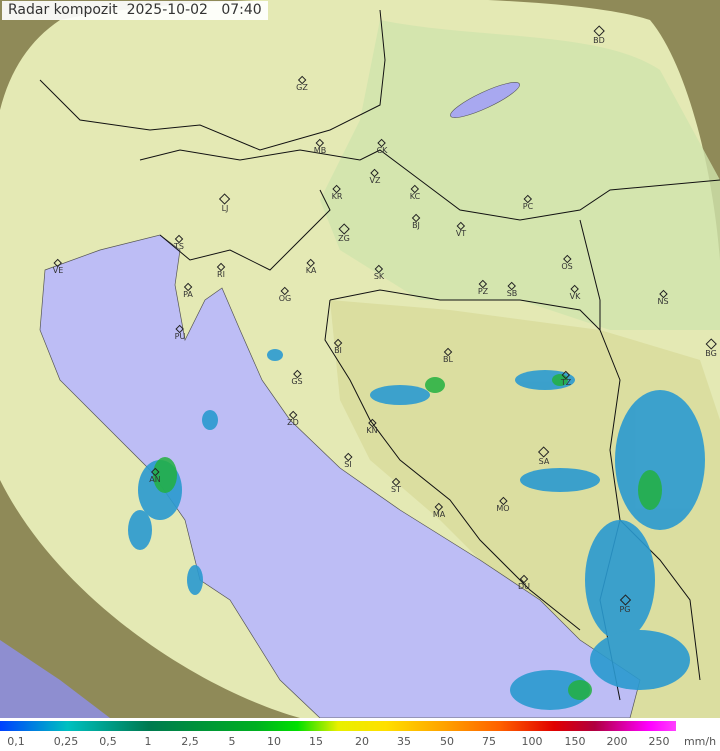  Describe the element at coordinates (66, 741) in the screenshot. I see `legend-tick: 0,25` at that location.